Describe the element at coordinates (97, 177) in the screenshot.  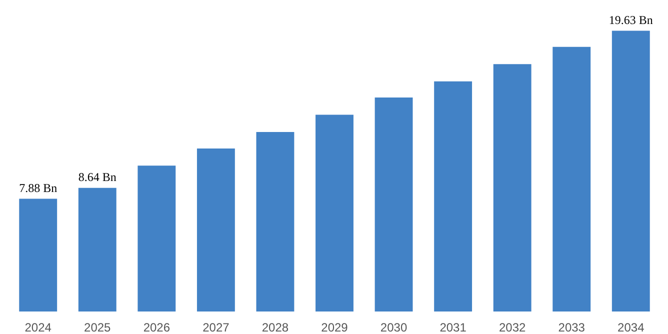
I see `data-label: 8.64 Bn` at that location.